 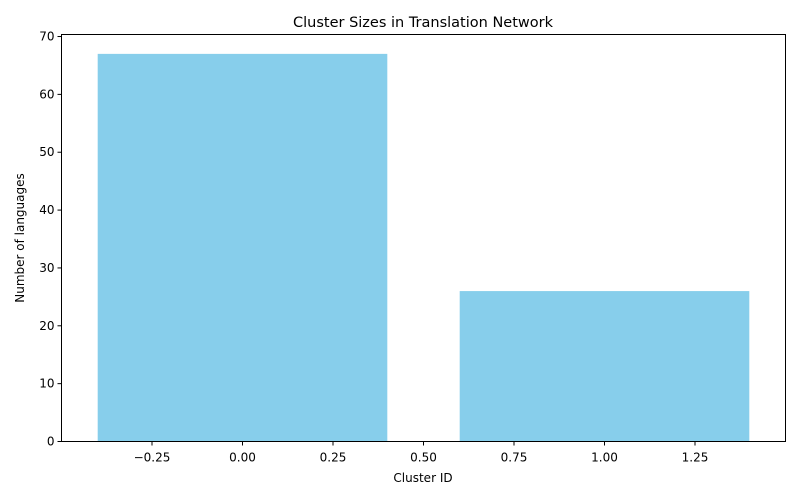 I want to click on x-axis-ticks: −0.25 0.00 0.25 0.50 0.75 1.00 1.25, so click(x=421, y=453).